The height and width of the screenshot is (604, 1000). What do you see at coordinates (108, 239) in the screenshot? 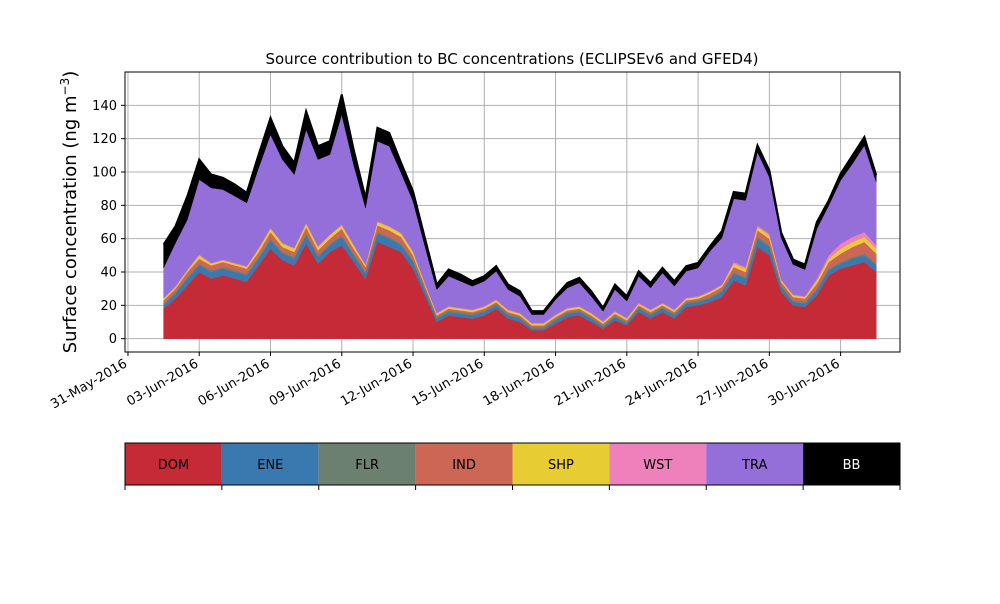
I see `y-tick-label: 60` at bounding box center [108, 239].